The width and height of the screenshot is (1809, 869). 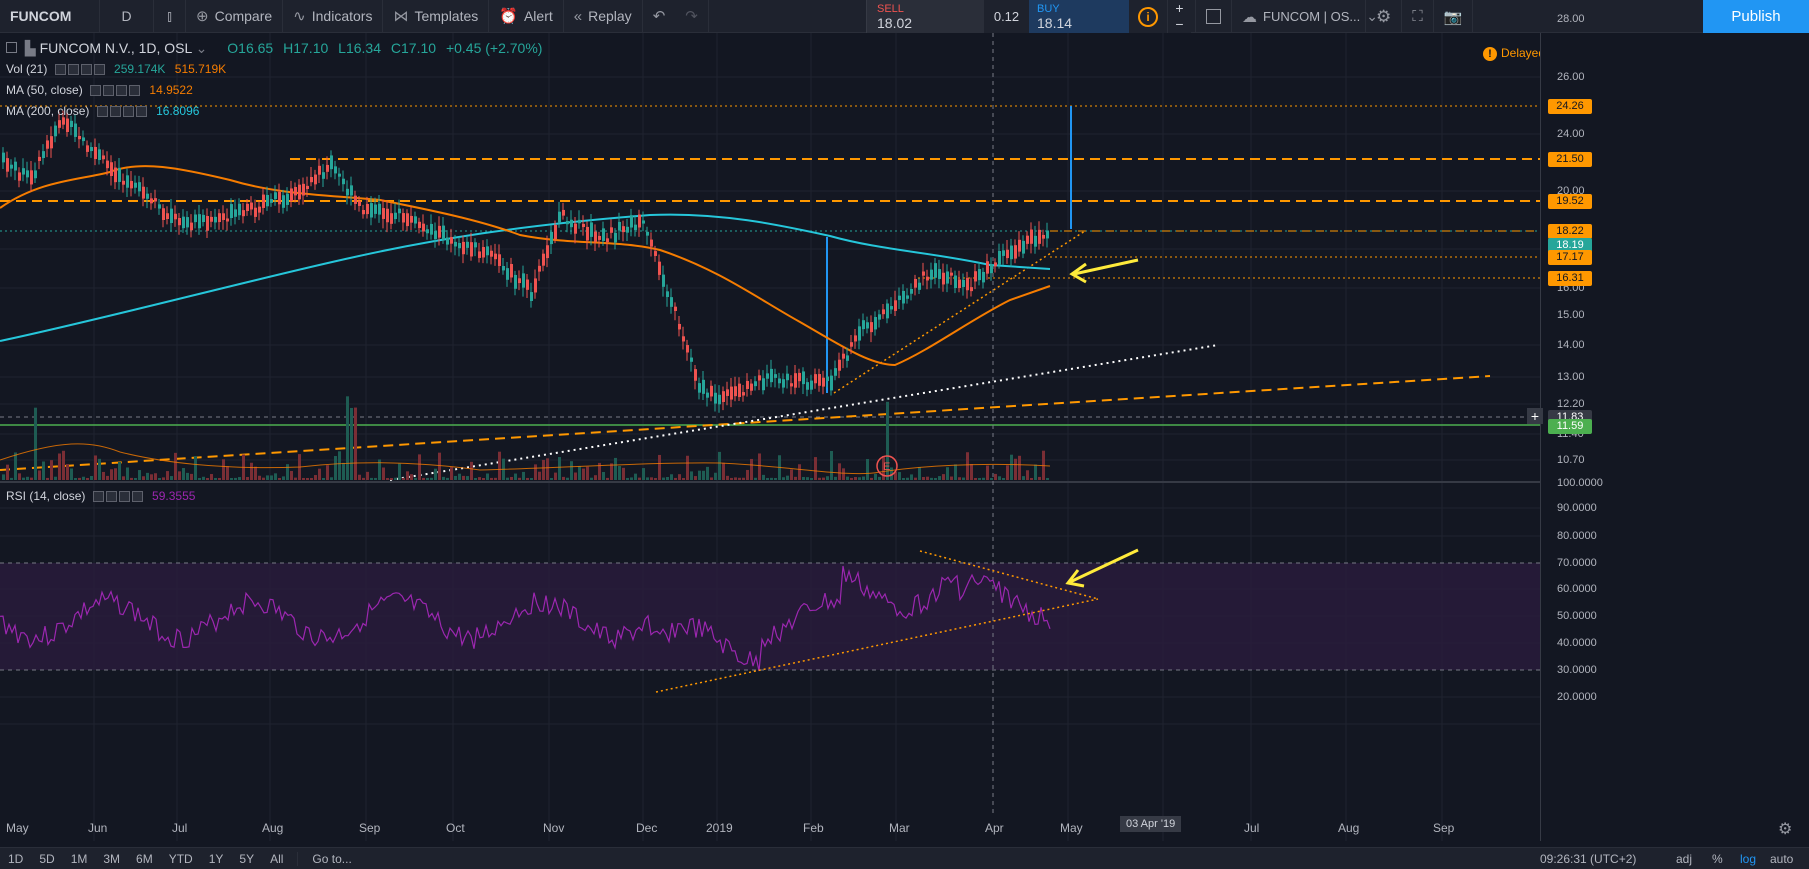 I want to click on range-1y: 1Y, so click(x=216, y=858).